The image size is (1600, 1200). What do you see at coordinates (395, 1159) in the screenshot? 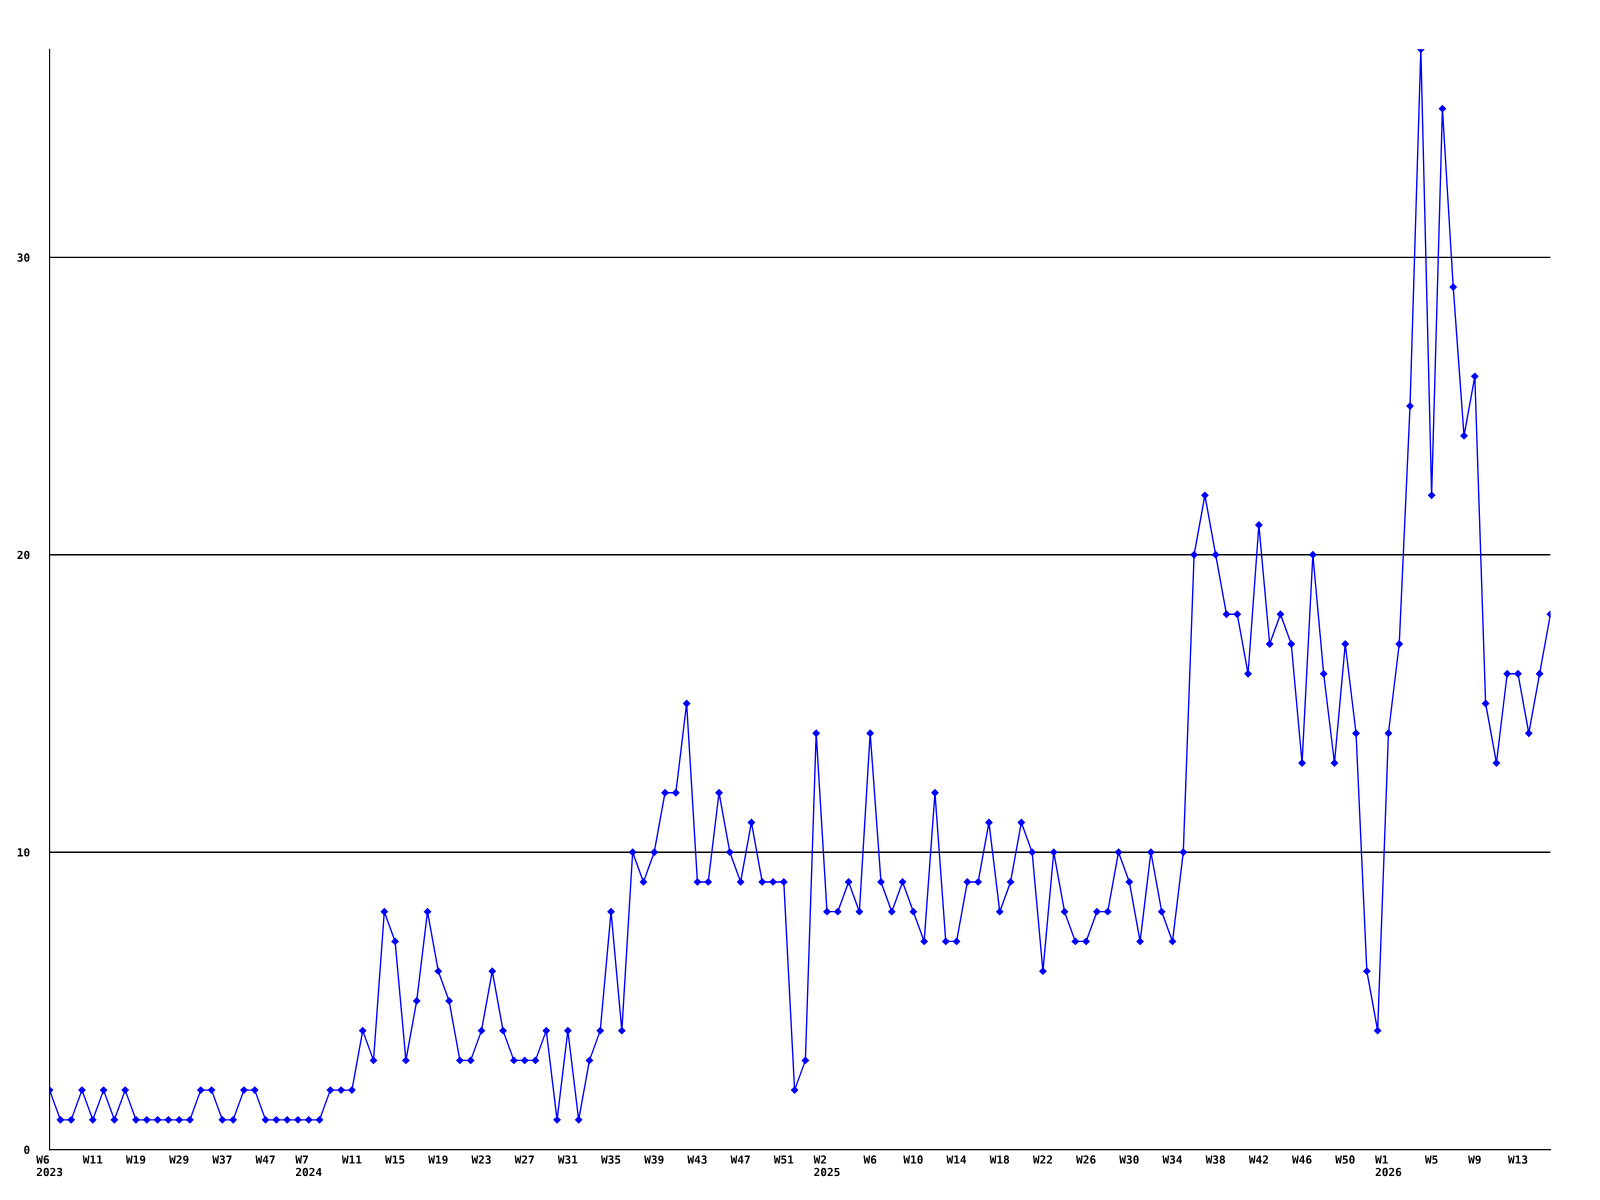
I see `x-tick-label: W15` at bounding box center [395, 1159].